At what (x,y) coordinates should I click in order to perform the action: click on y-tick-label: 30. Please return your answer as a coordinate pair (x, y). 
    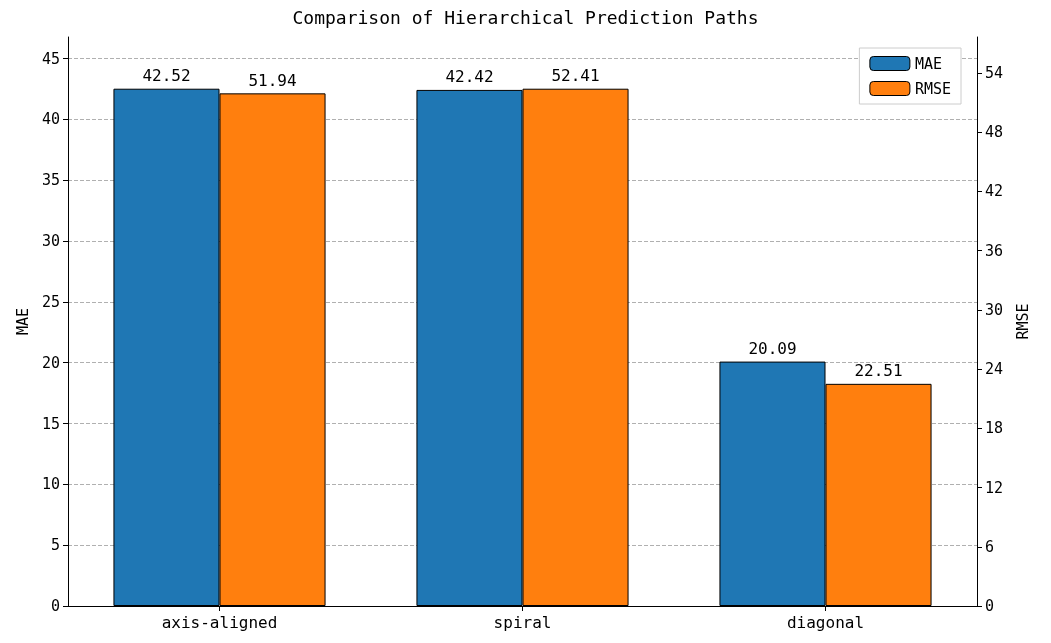
    Looking at the image, I should click on (50, 241).